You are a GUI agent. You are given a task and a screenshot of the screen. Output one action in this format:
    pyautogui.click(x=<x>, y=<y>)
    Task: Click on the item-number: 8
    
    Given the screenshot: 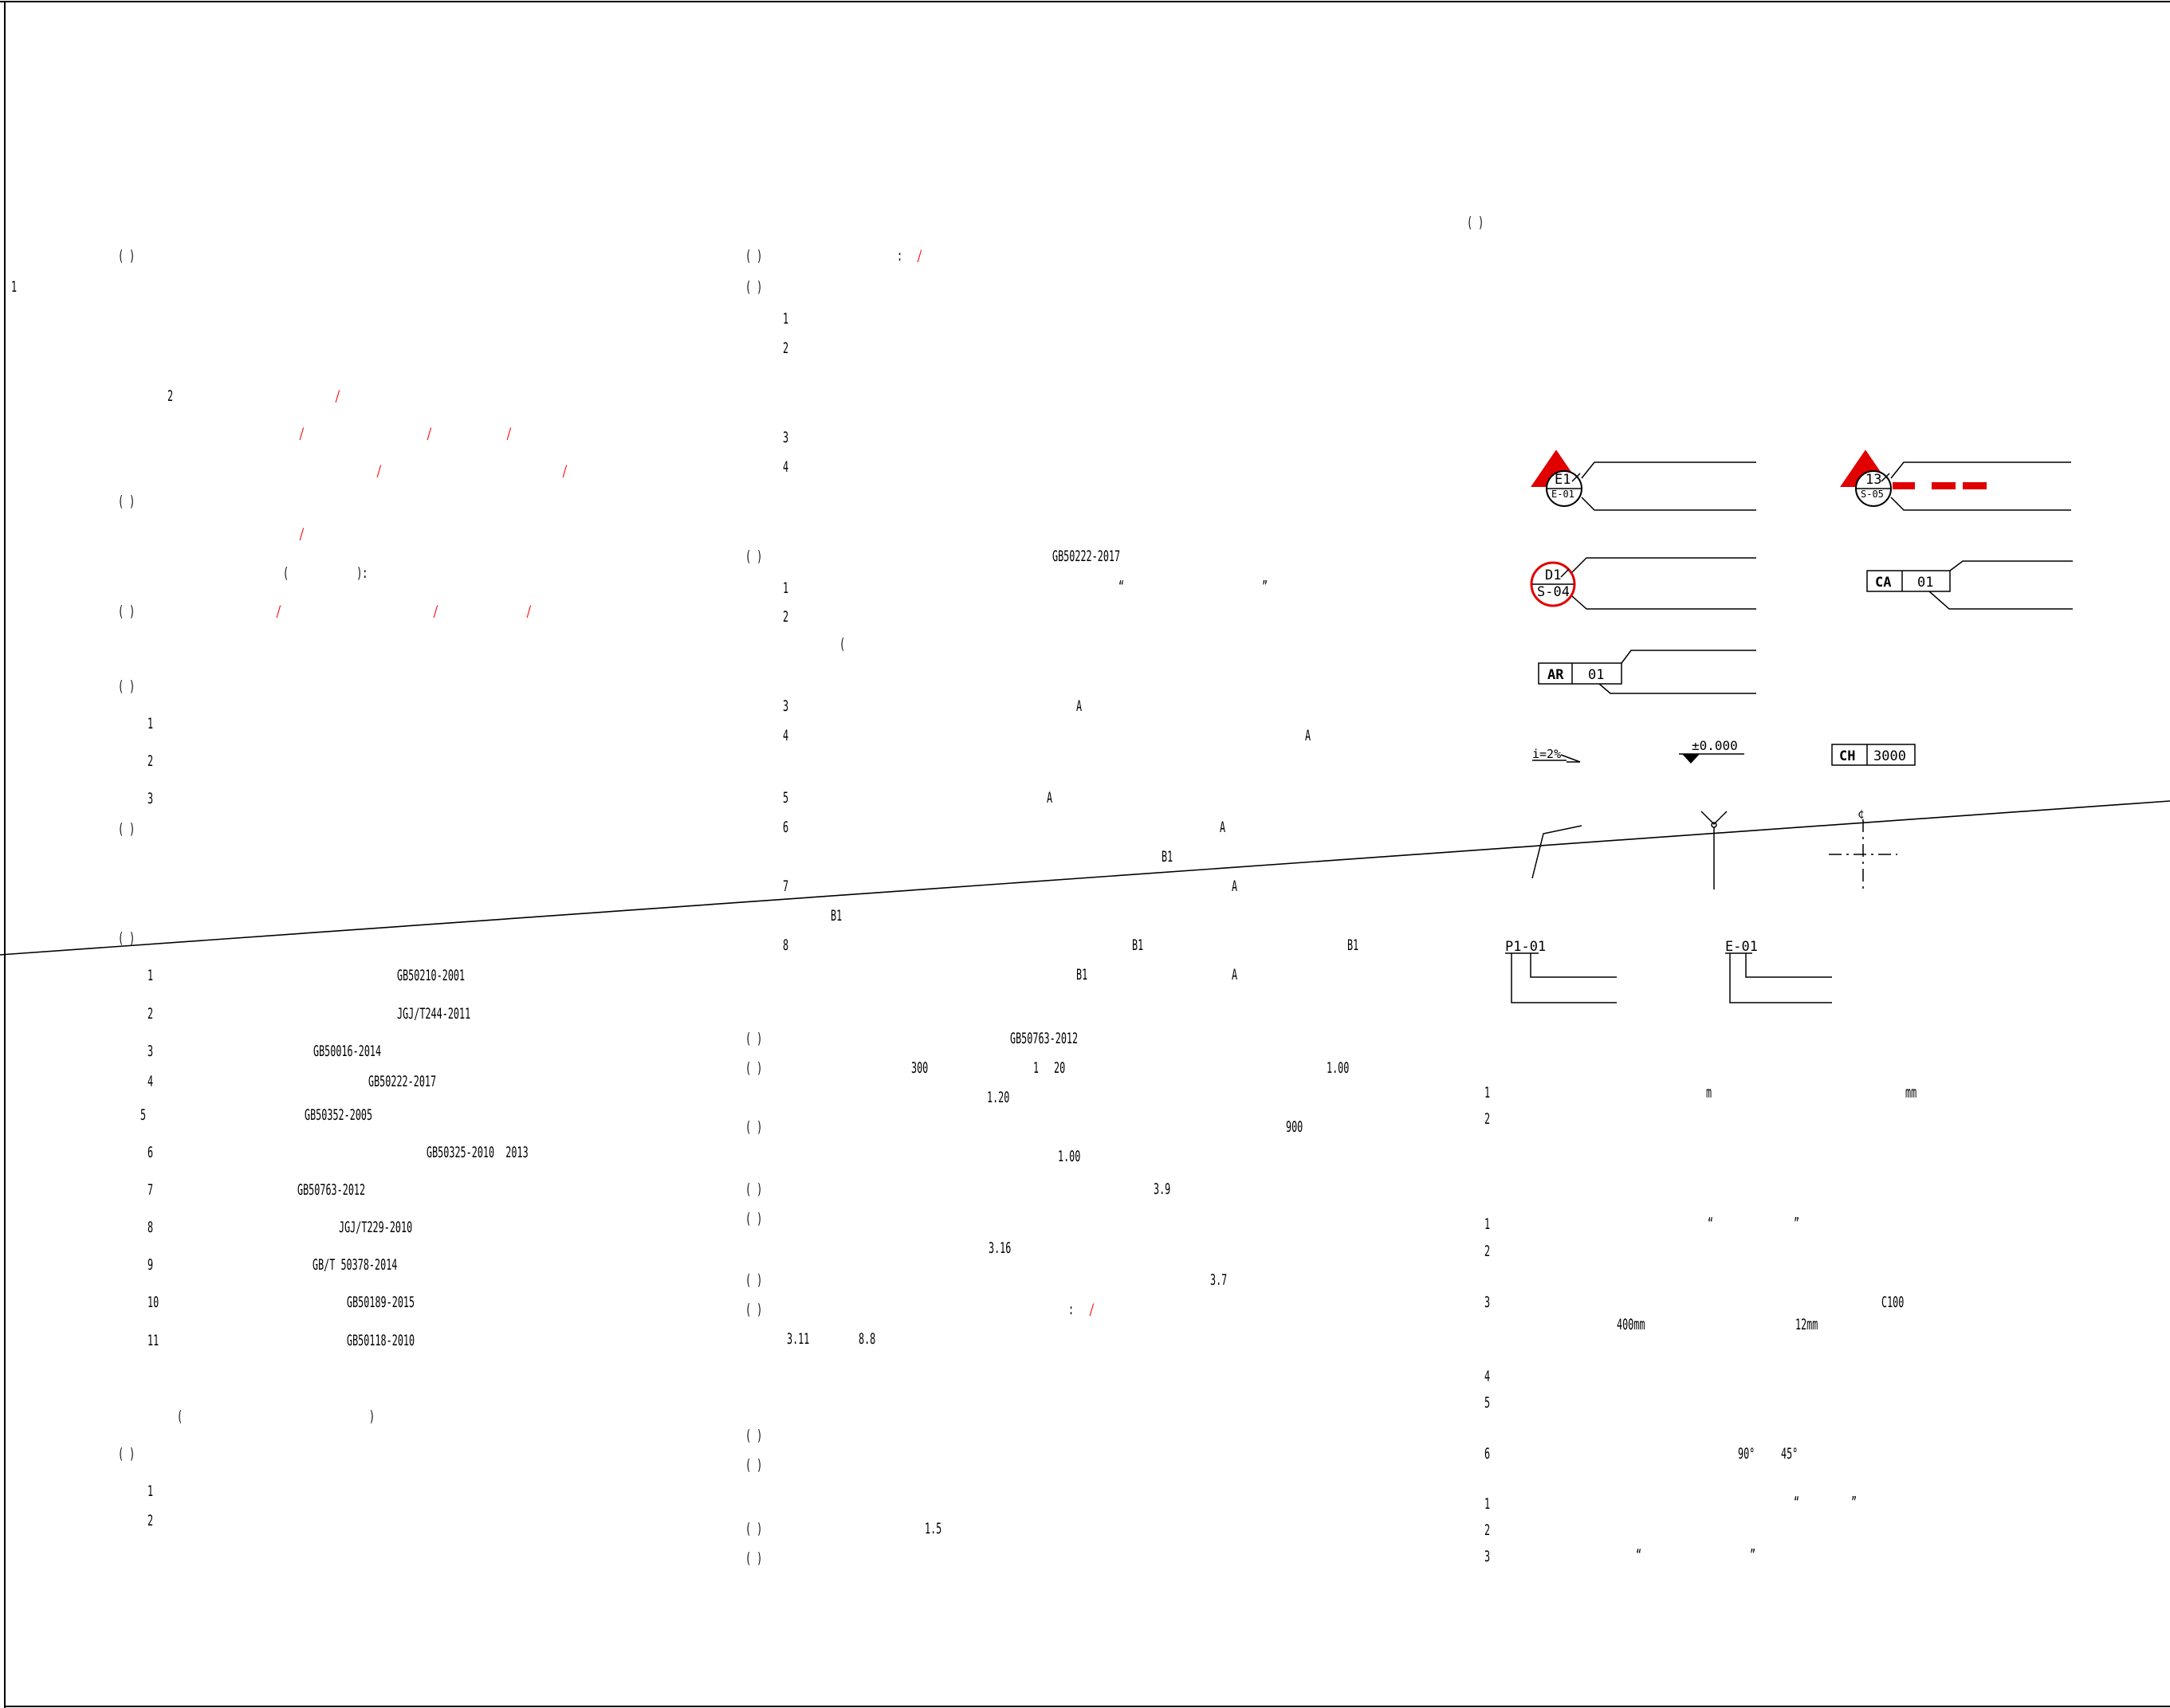 What is the action you would take?
    pyautogui.click(x=786, y=945)
    